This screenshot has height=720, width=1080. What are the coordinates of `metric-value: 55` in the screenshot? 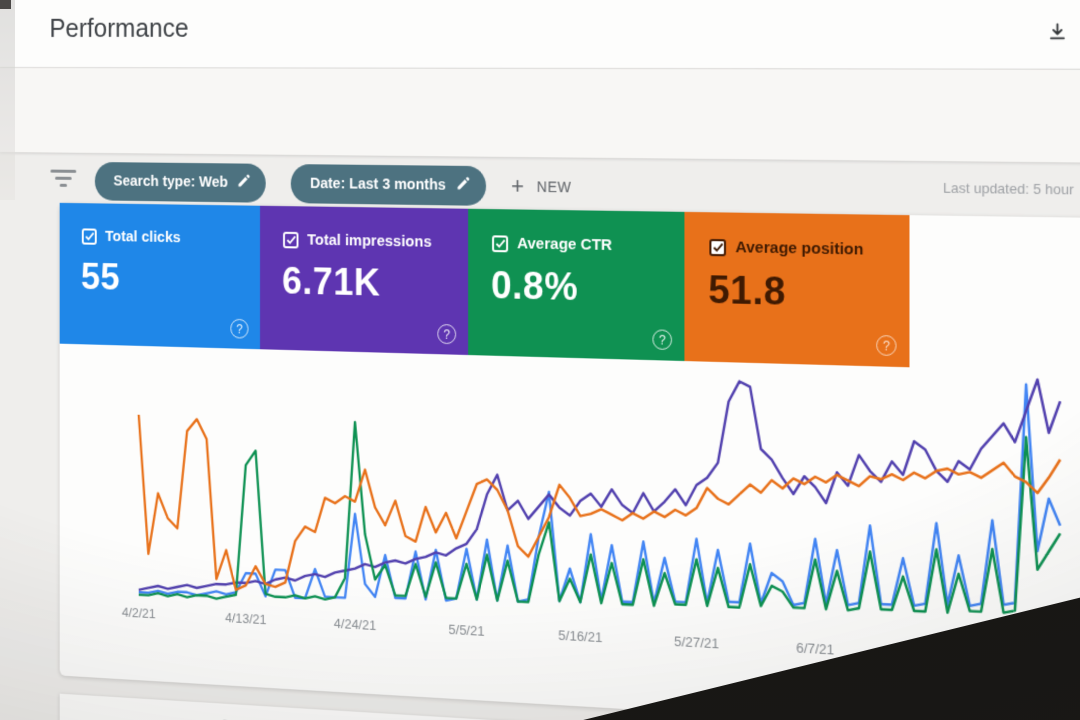 It's located at (100, 276).